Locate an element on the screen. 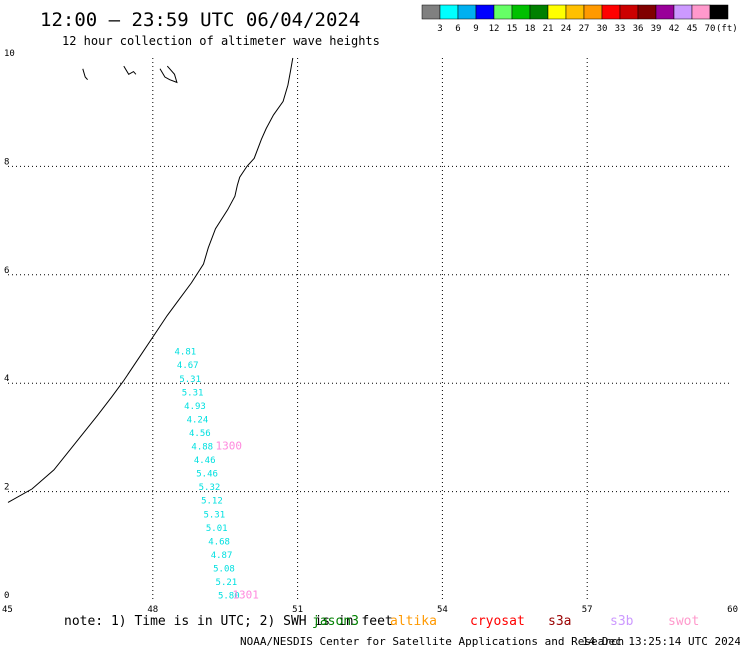 The height and width of the screenshot is (650, 740). mission-legend: jason3 altika cryosat s3a s3b swot is located at coordinates (505, 621).